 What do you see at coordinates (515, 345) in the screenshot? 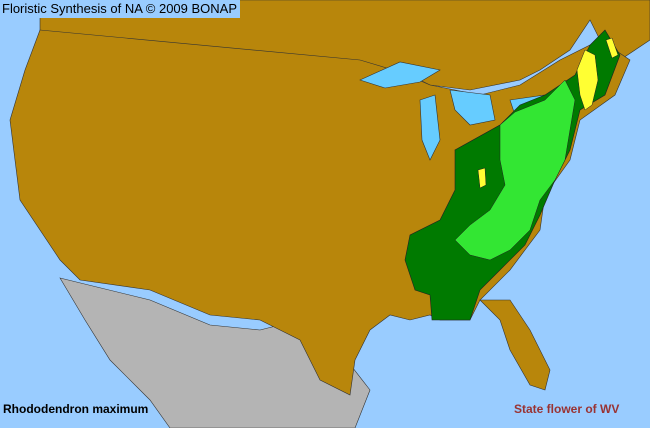
I see `florida-region` at bounding box center [515, 345].